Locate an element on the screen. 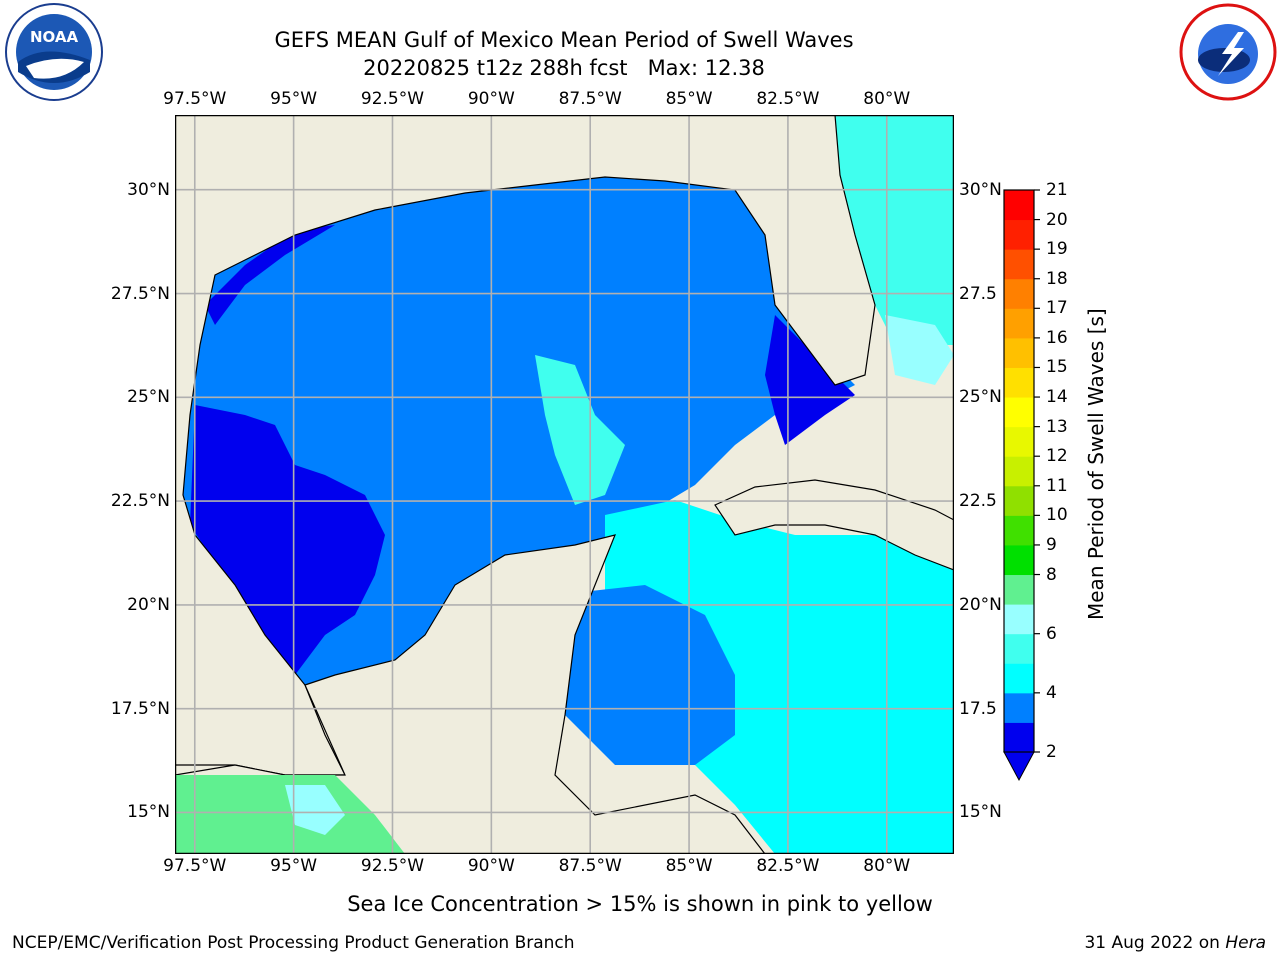 The image size is (1280, 960). colorbar-tick-label: 21 is located at coordinates (1057, 190).